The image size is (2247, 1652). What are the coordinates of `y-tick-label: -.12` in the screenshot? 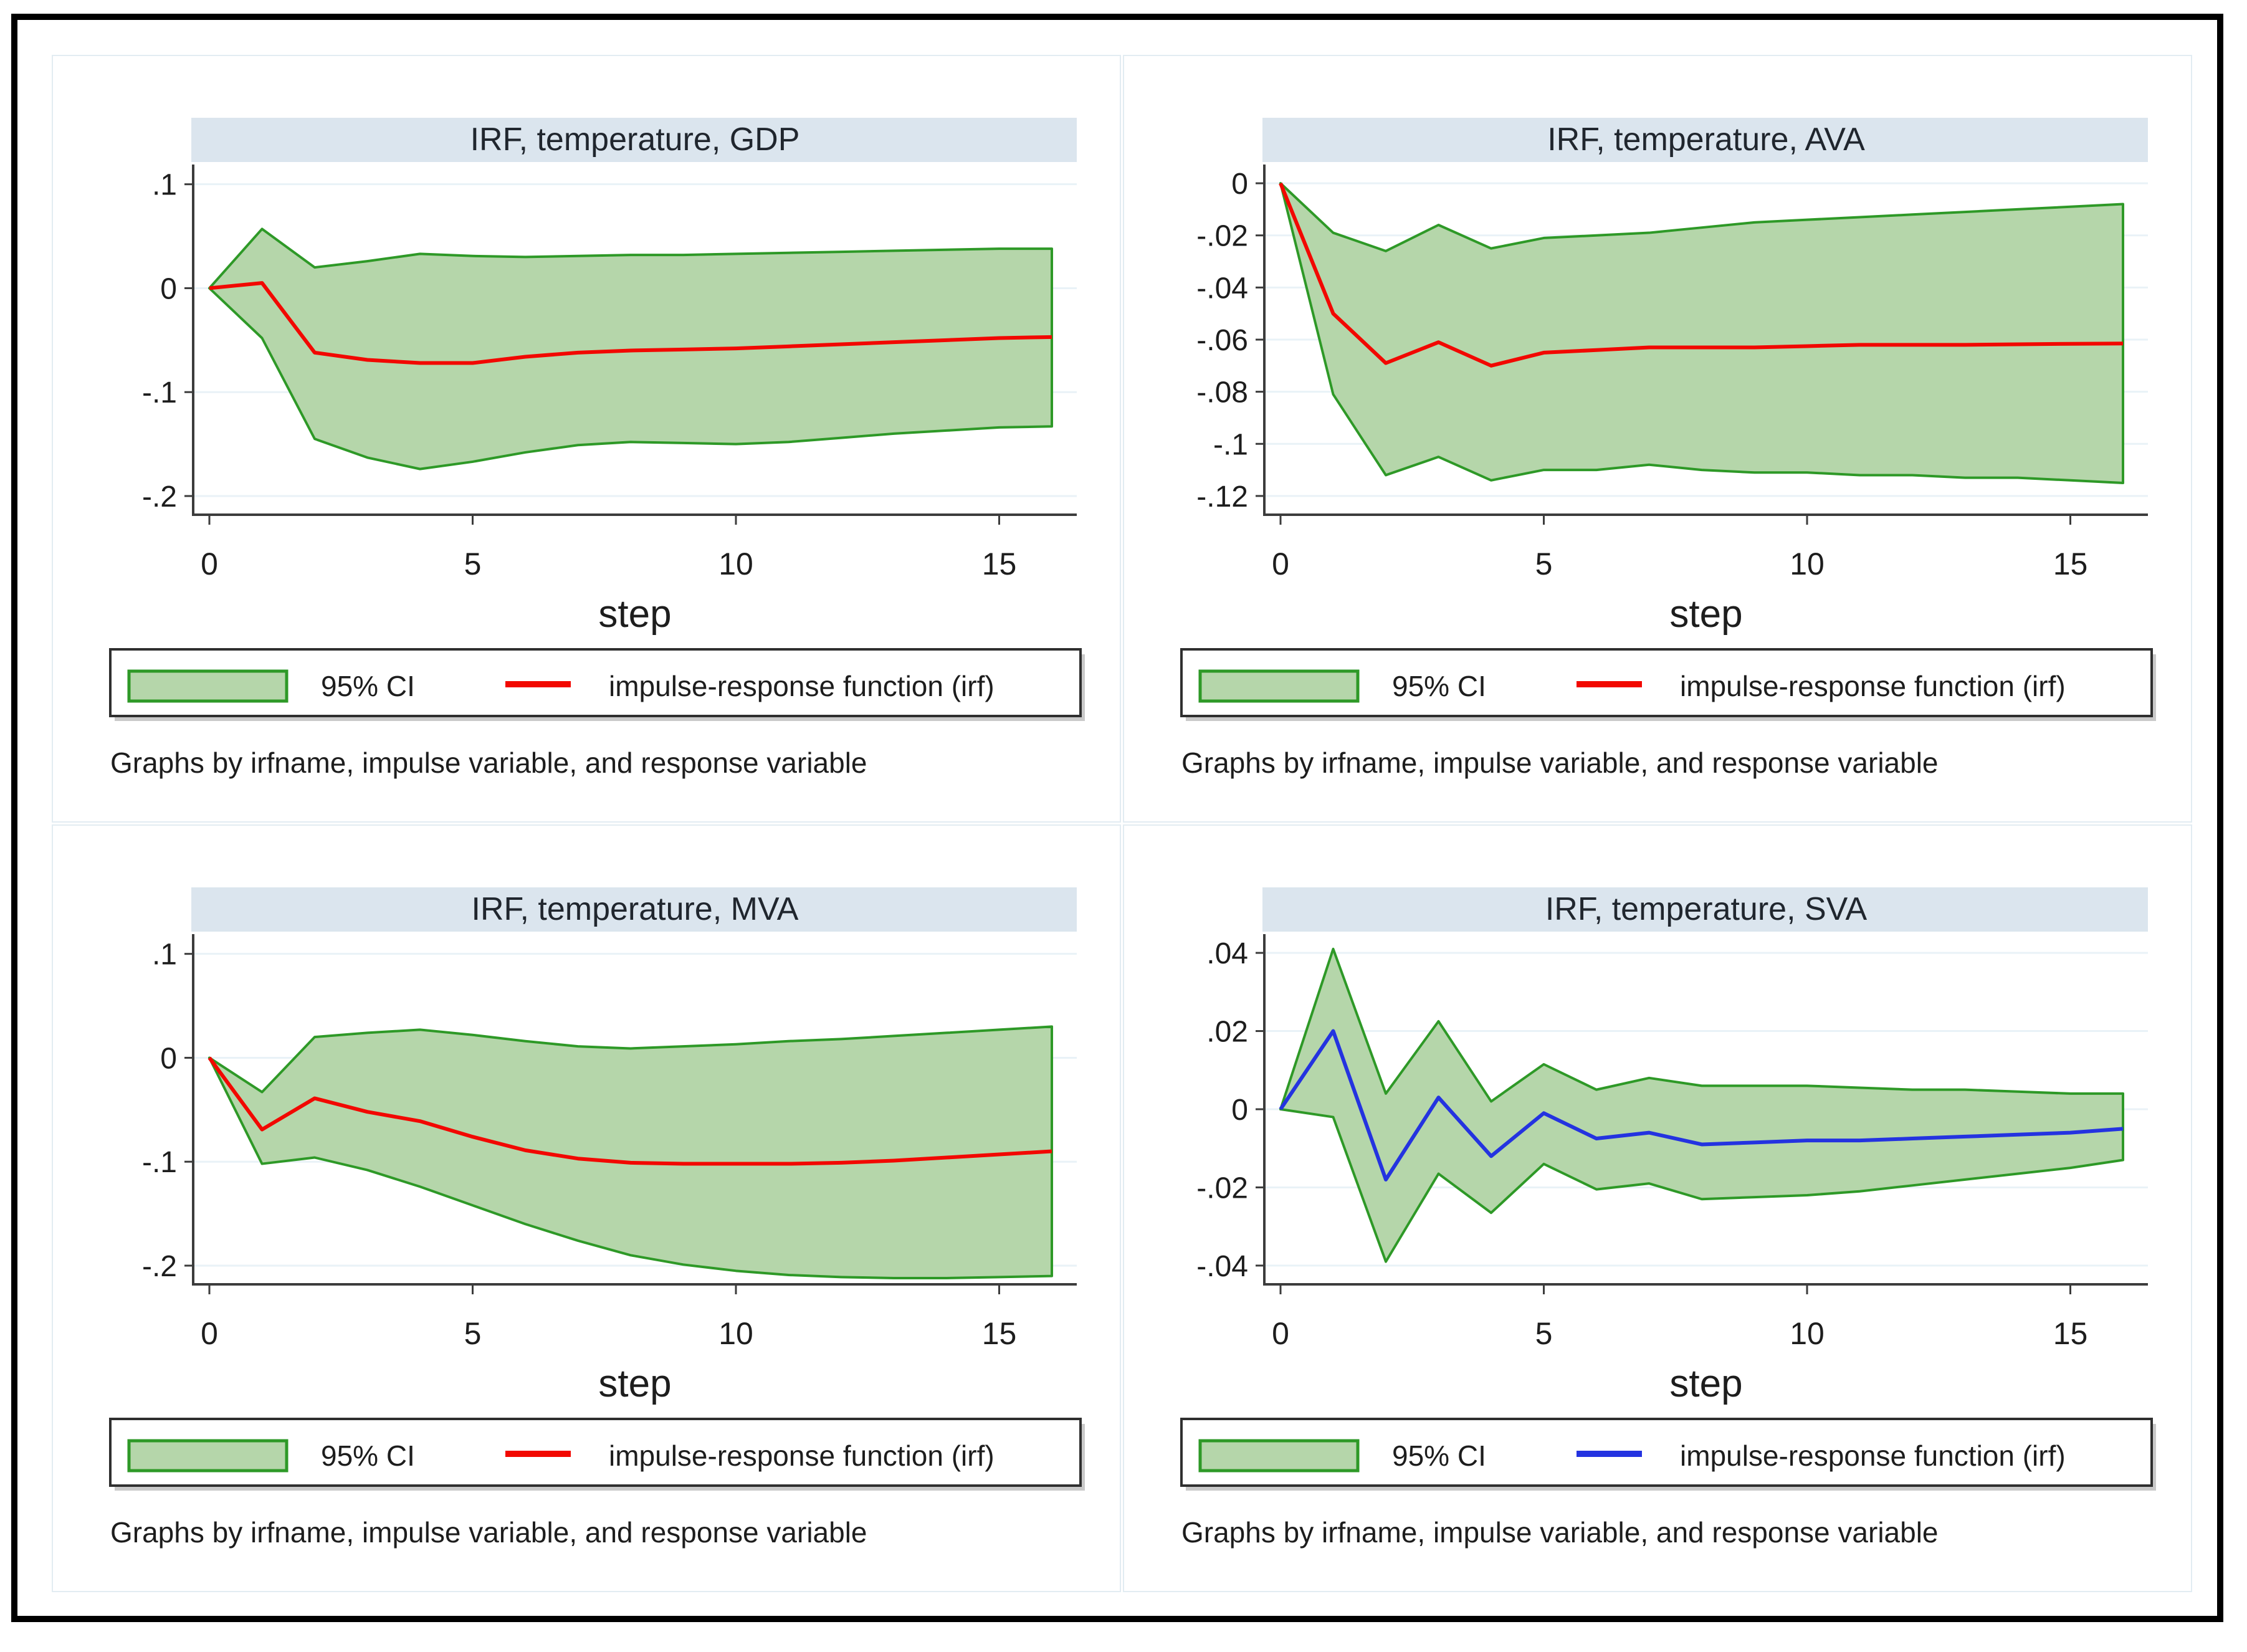 It's located at (1222, 496).